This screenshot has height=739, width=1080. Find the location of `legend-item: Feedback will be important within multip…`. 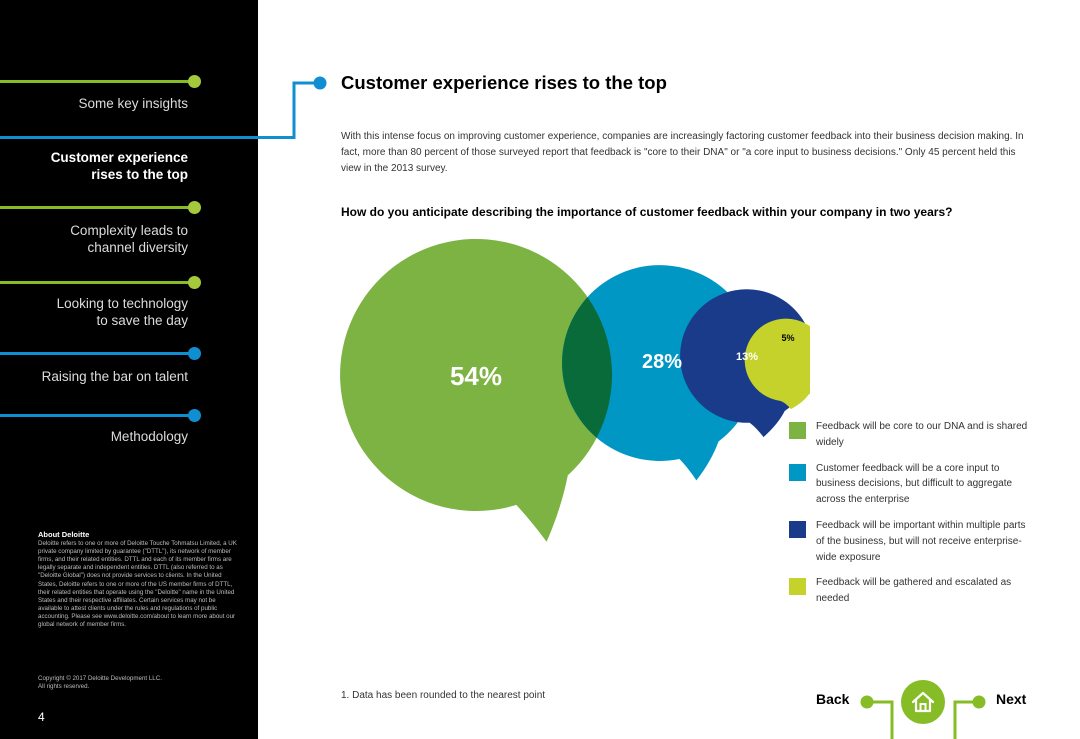

legend-item: Feedback will be important within multip… is located at coordinates (909, 541).